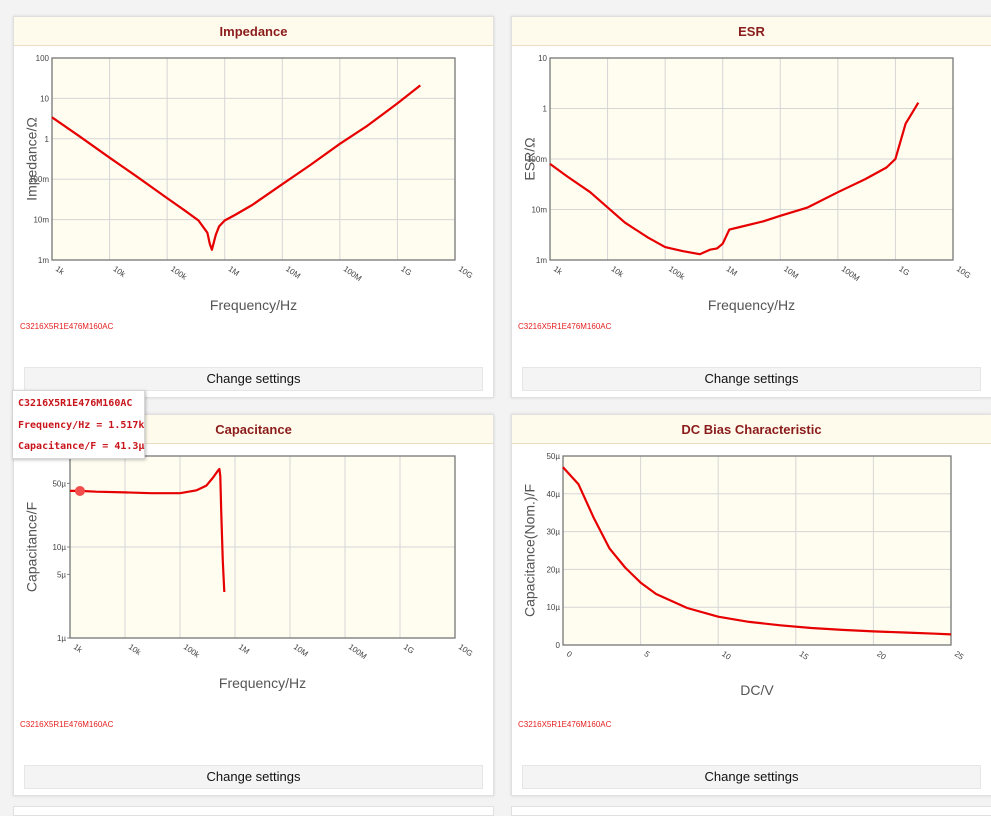 This screenshot has height=816, width=991. I want to click on y-tick-label: 0, so click(558, 645).